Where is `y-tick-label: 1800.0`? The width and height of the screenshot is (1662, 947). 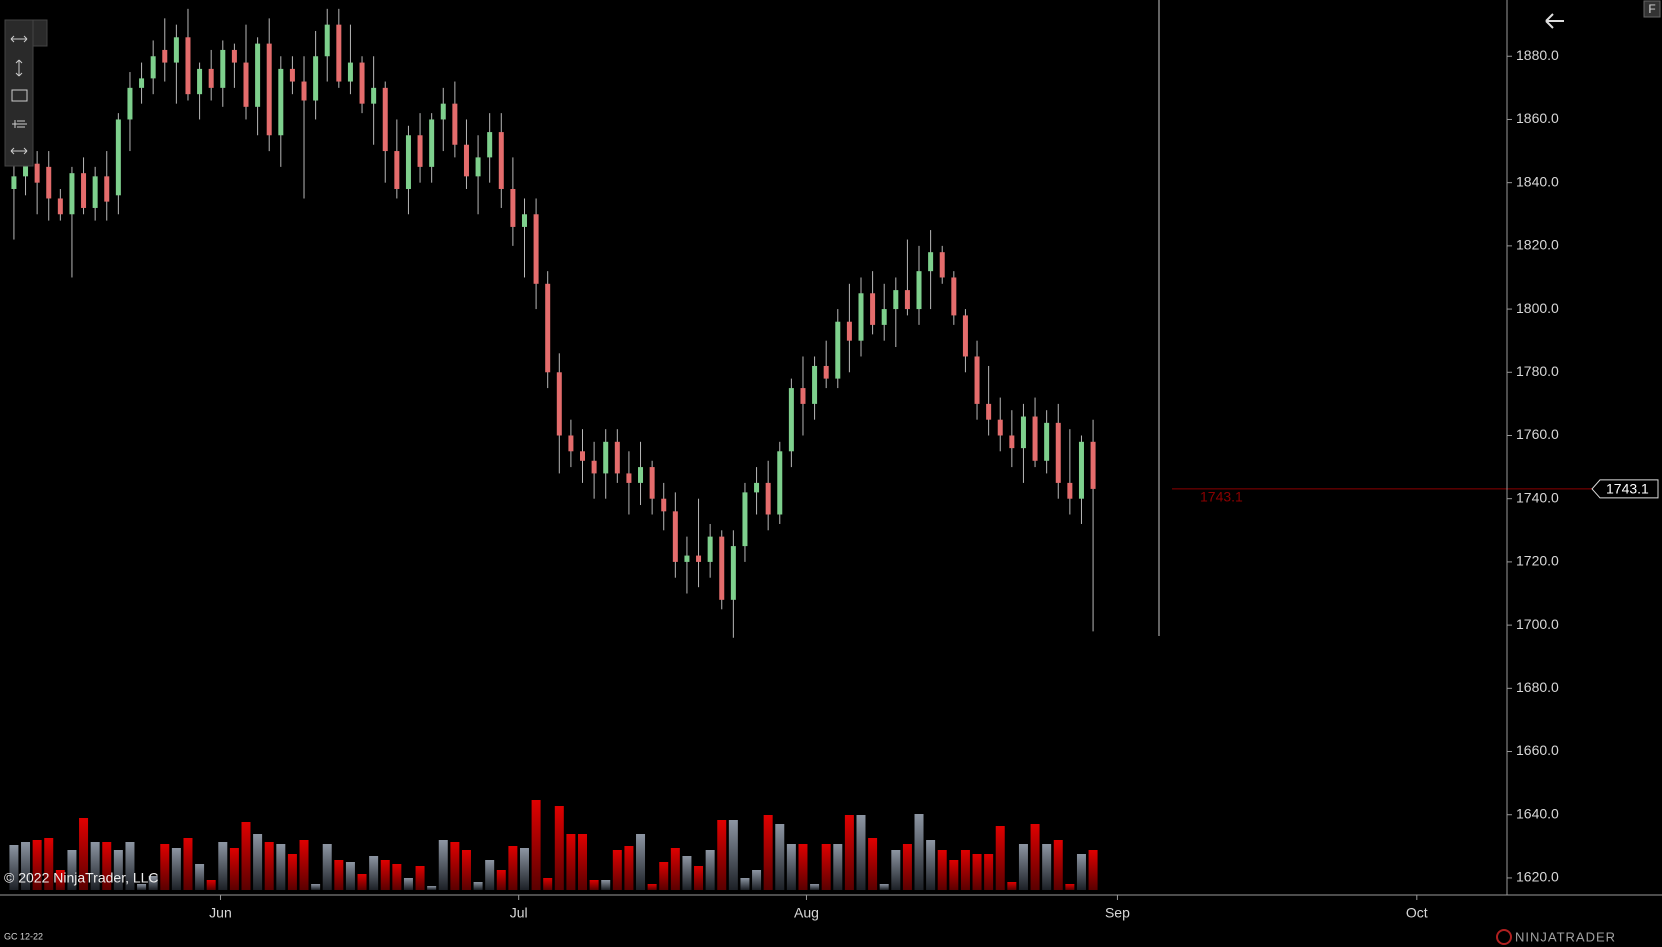
y-tick-label: 1800.0 is located at coordinates (1537, 308).